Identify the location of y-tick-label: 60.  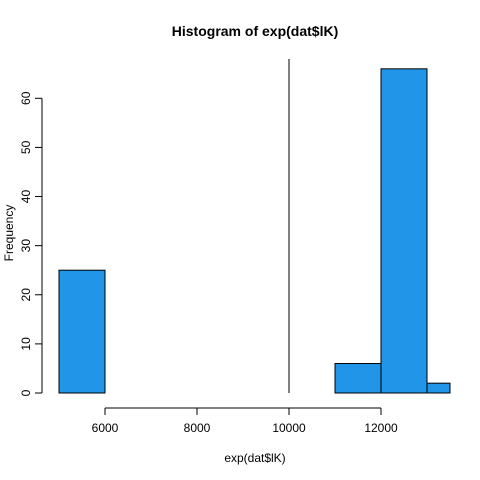
(26, 98).